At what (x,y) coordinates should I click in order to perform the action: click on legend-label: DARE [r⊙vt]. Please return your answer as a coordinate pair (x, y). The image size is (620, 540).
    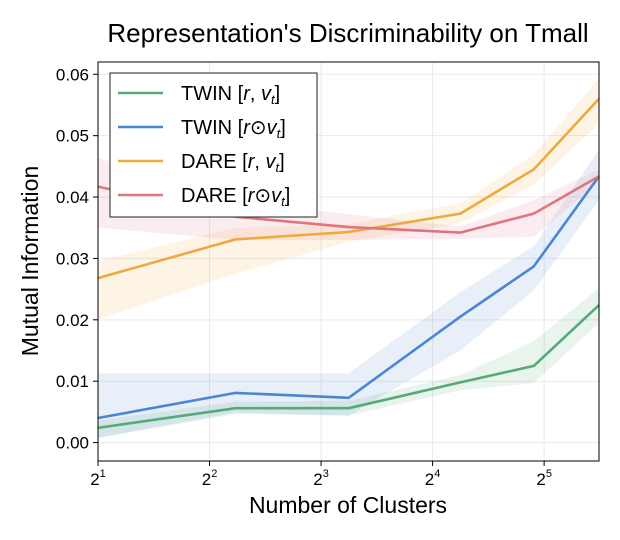
    Looking at the image, I should click on (235, 197).